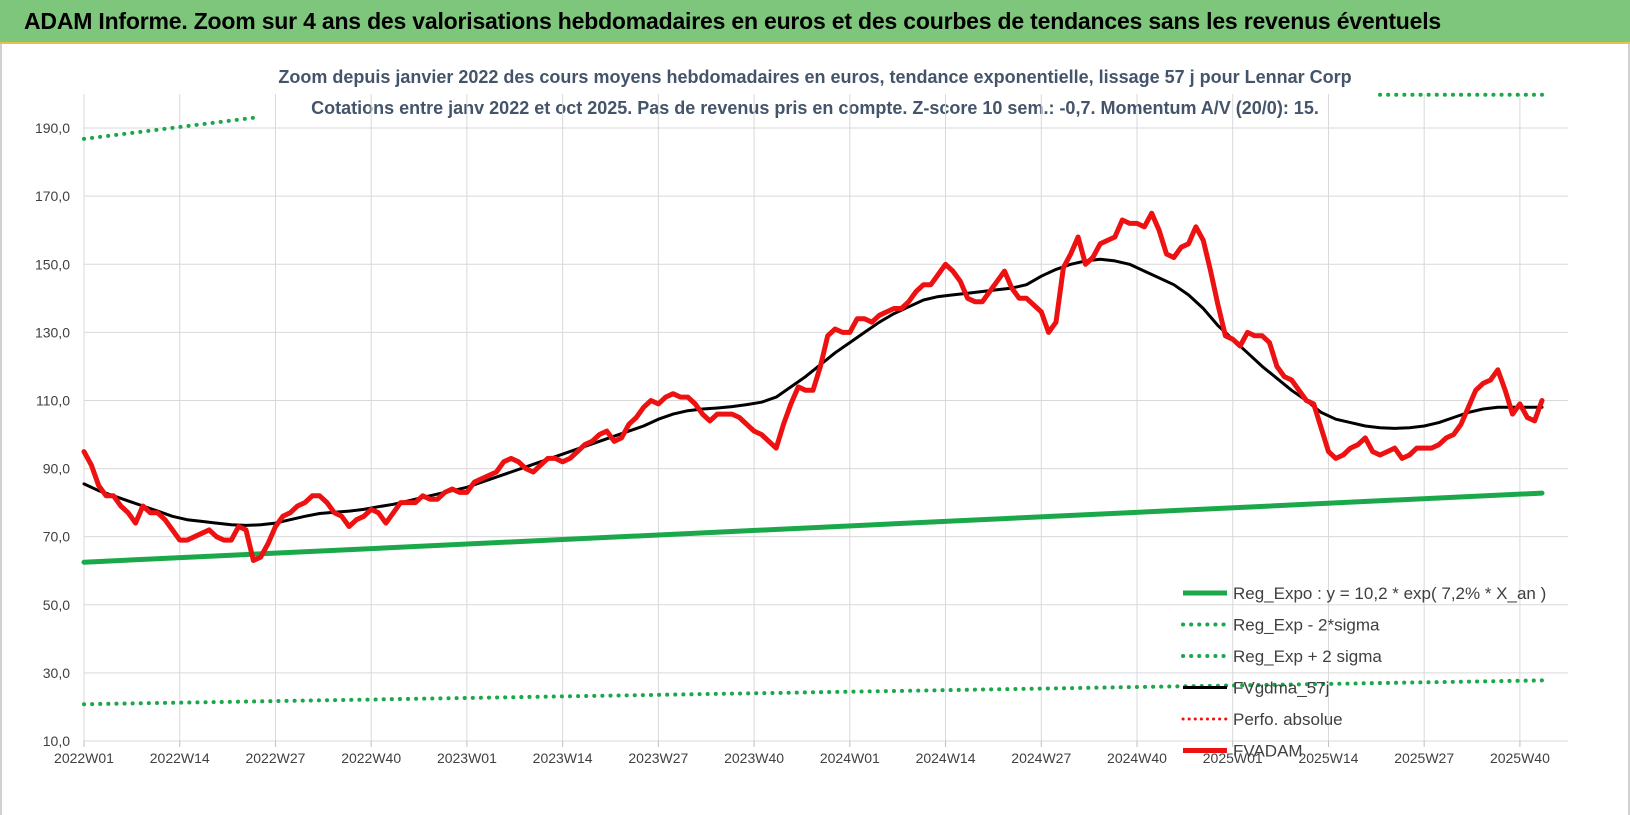  Describe the element at coordinates (1233, 758) in the screenshot. I see `x-tick-label: 2025W01` at that location.